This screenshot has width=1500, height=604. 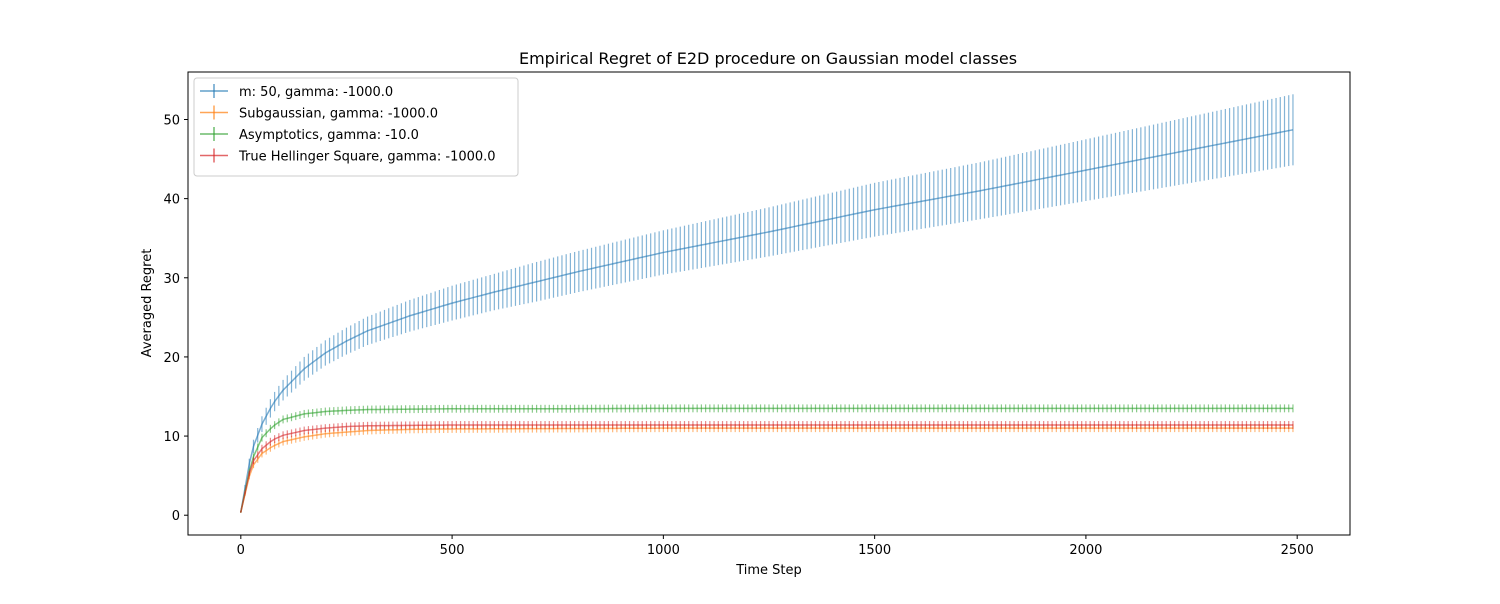 I want to click on x-tick-label: 2500, so click(x=1297, y=550).